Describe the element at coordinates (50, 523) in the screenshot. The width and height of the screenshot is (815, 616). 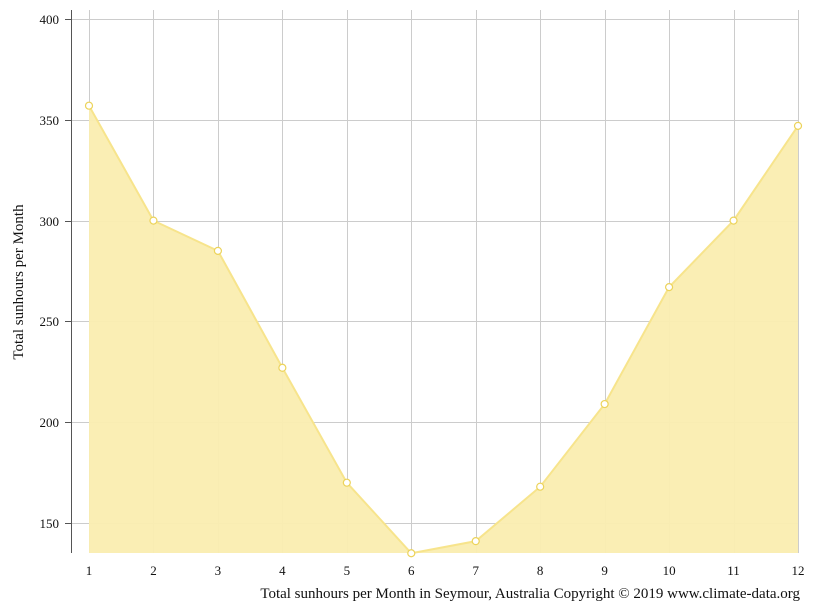
I see `y-tick-label: 150` at that location.